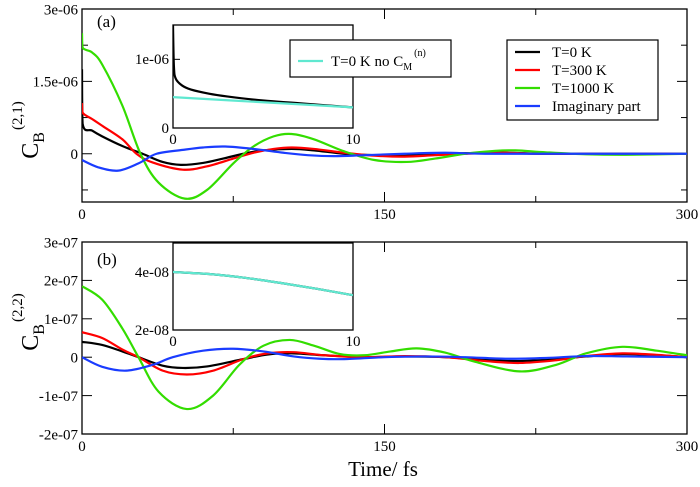  What do you see at coordinates (106, 21) in the screenshot?
I see `panel-label: (a)` at bounding box center [106, 21].